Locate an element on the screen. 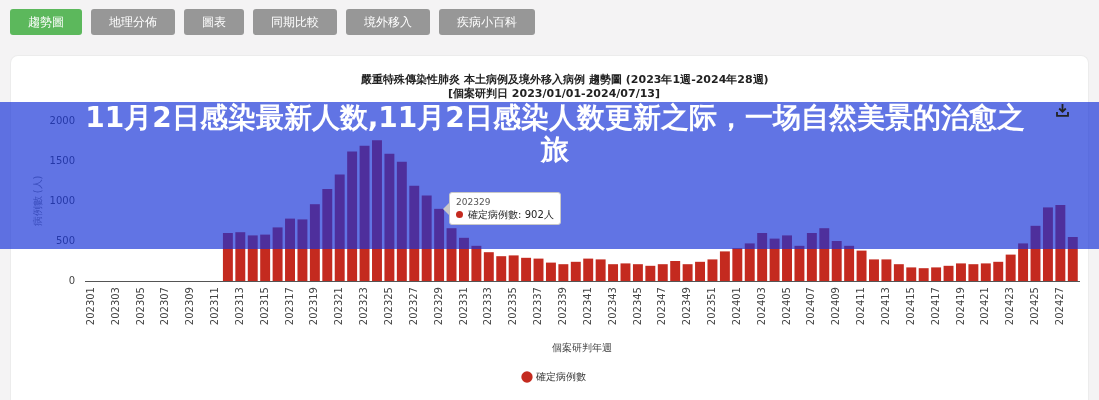 The image size is (1099, 400). x-tick-label: 202339 is located at coordinates (562, 306).